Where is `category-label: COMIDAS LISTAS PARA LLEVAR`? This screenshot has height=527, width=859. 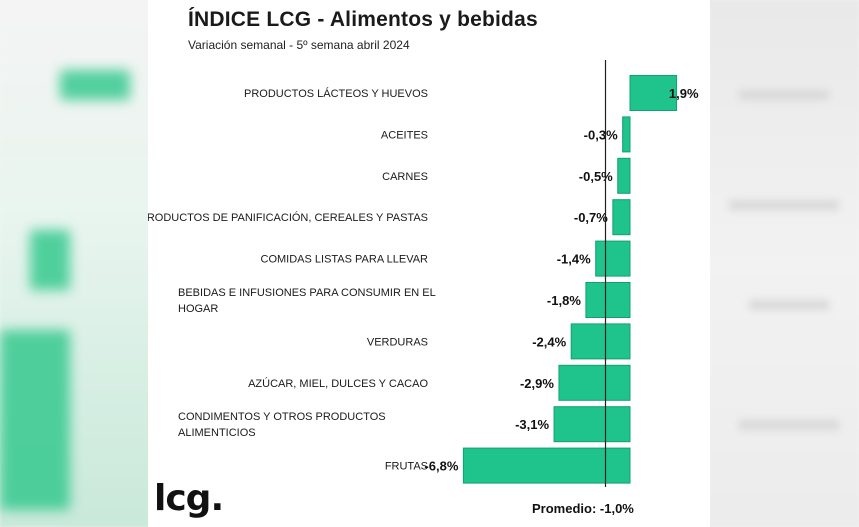 category-label: COMIDAS LISTAS PARA LLEVAR is located at coordinates (345, 260).